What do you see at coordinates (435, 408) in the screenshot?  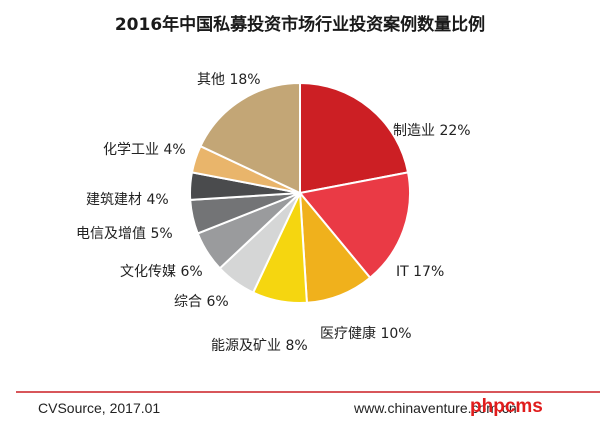 I see `website-text: www.chinaventure.com.cn` at bounding box center [435, 408].